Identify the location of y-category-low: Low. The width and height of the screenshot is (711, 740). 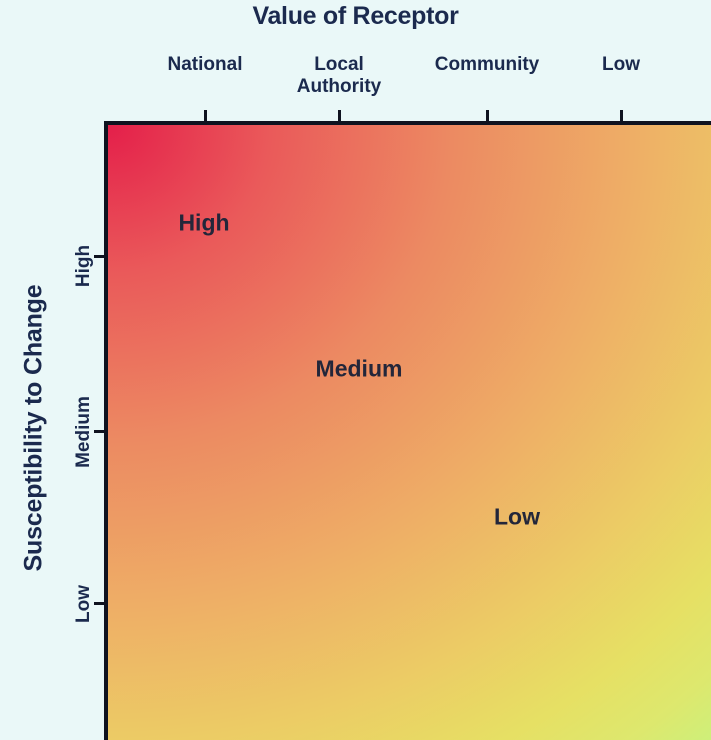
(83, 604).